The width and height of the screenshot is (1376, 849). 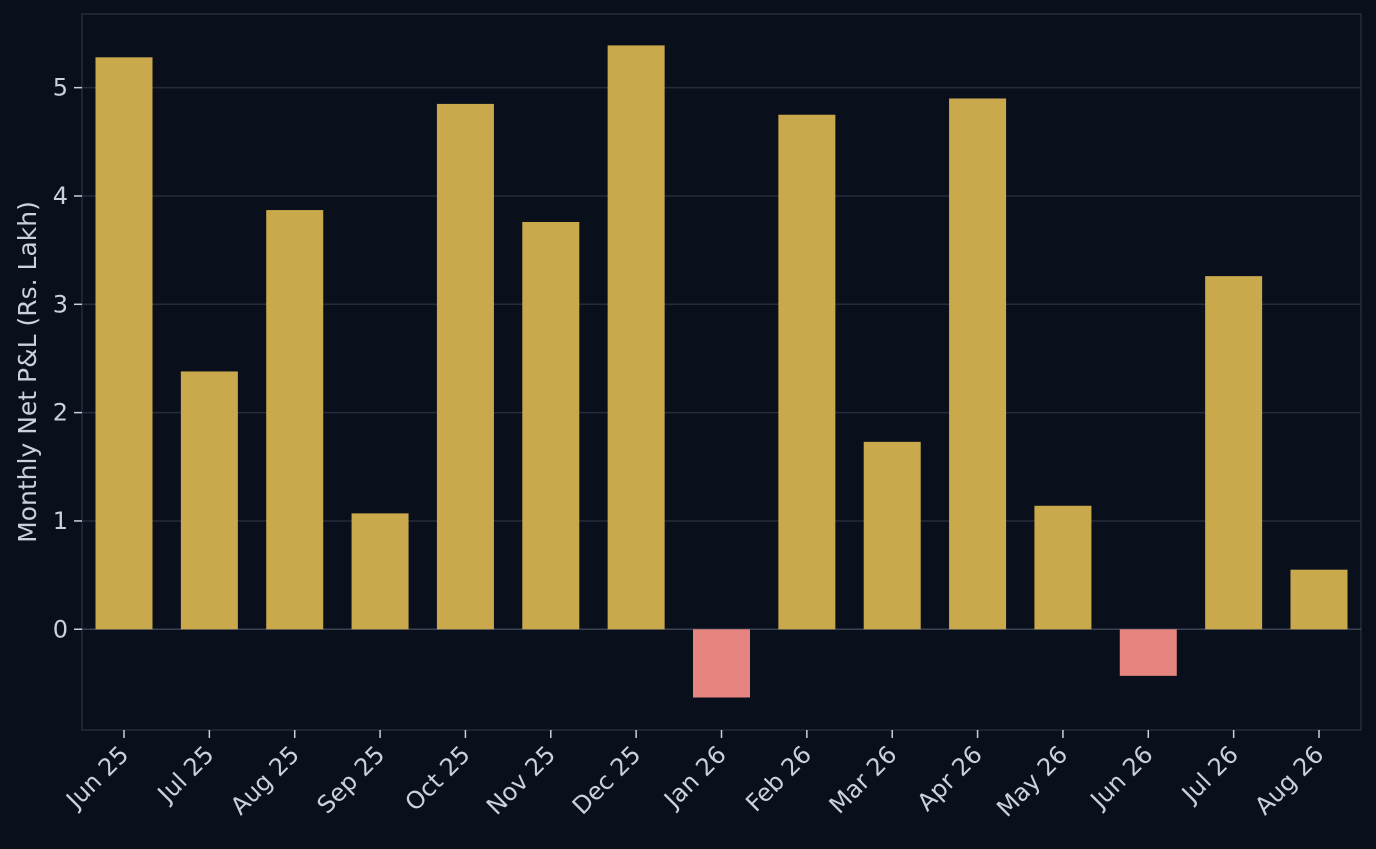 I want to click on y-axis: 0 1 2 3 4 5, so click(x=67, y=358).